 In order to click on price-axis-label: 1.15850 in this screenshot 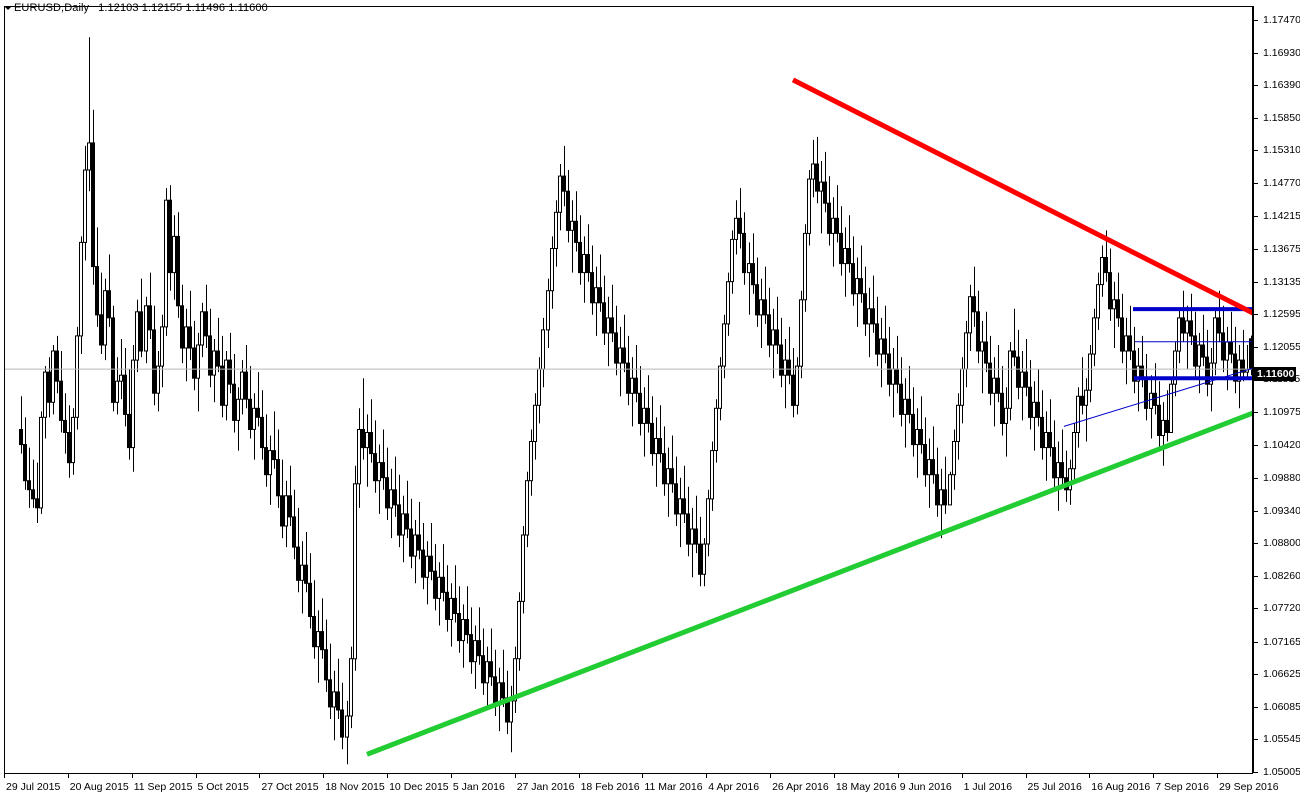, I will do `click(1281, 117)`.